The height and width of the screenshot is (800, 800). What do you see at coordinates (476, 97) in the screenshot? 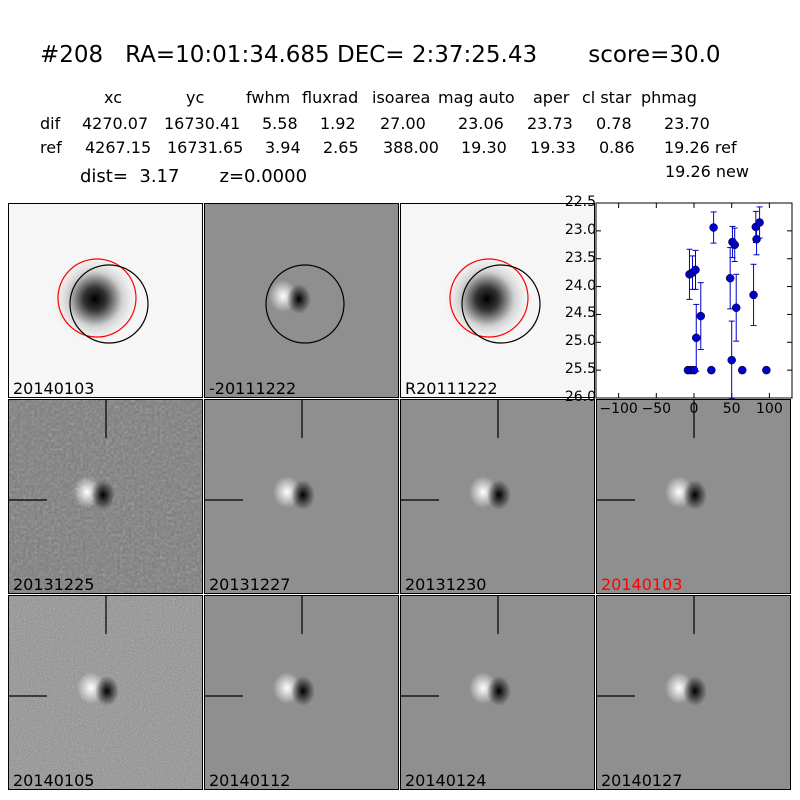
I see `column-header: mag auto` at bounding box center [476, 97].